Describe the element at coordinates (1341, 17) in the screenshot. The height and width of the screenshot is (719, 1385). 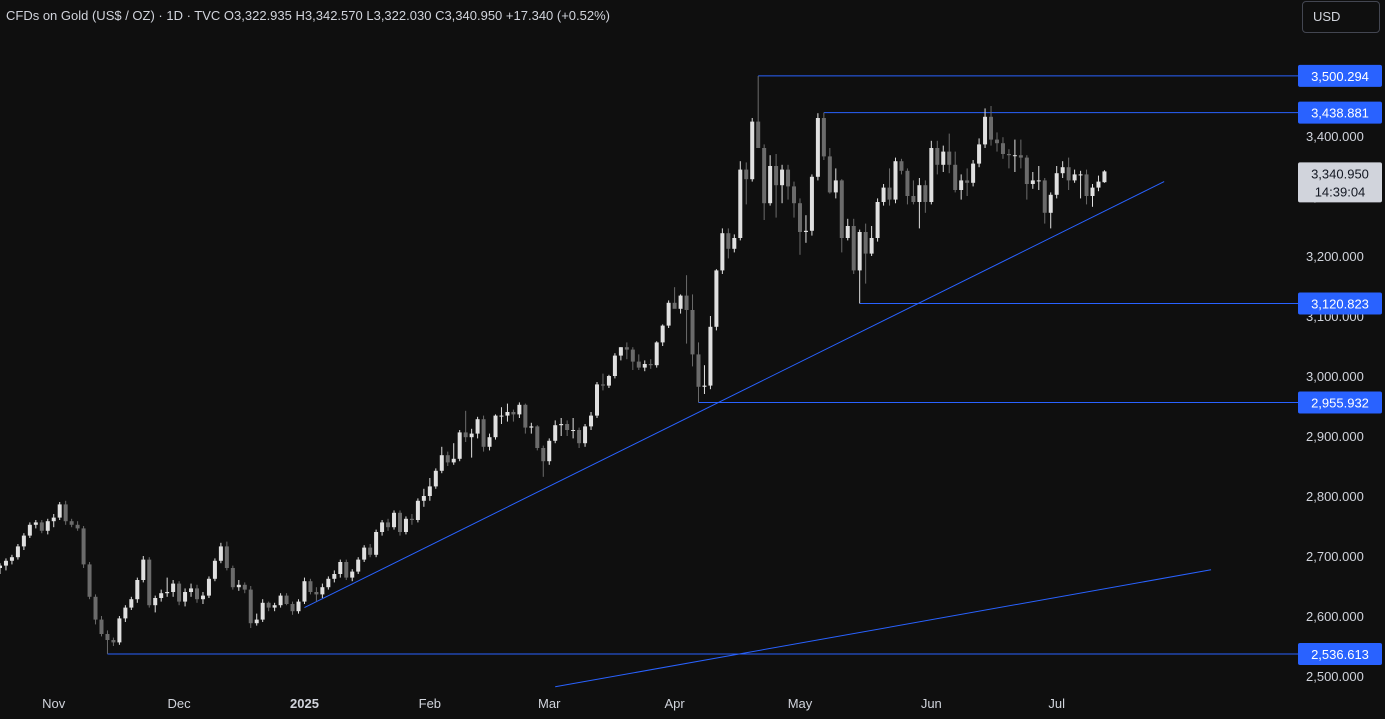
I see `currency-button: USD` at that location.